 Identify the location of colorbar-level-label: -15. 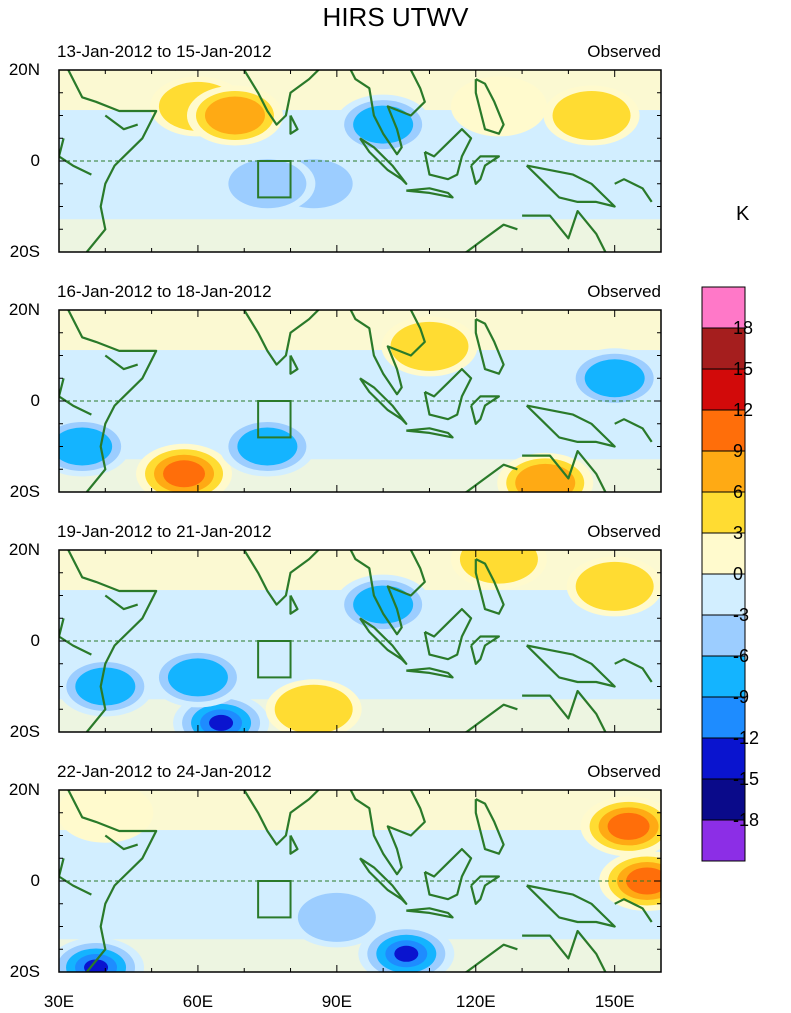
(746, 779).